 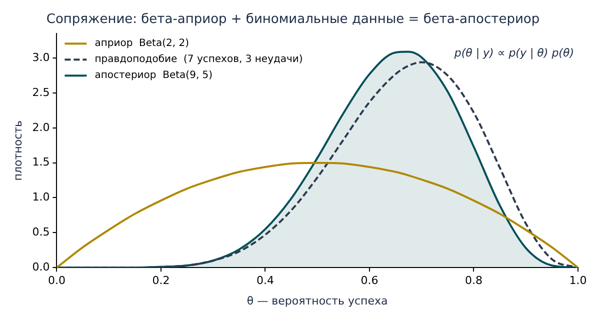 I want to click on y-tick-label: 2.5, so click(x=41, y=92).